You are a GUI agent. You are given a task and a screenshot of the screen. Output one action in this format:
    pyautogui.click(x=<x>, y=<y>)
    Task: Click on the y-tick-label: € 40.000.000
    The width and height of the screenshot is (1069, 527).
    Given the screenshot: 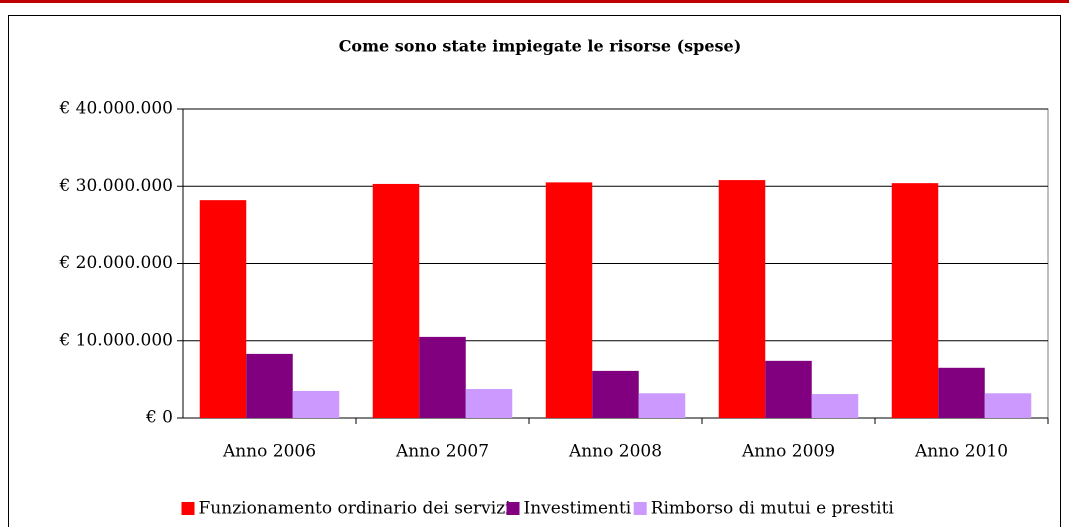 What is the action you would take?
    pyautogui.click(x=115, y=109)
    